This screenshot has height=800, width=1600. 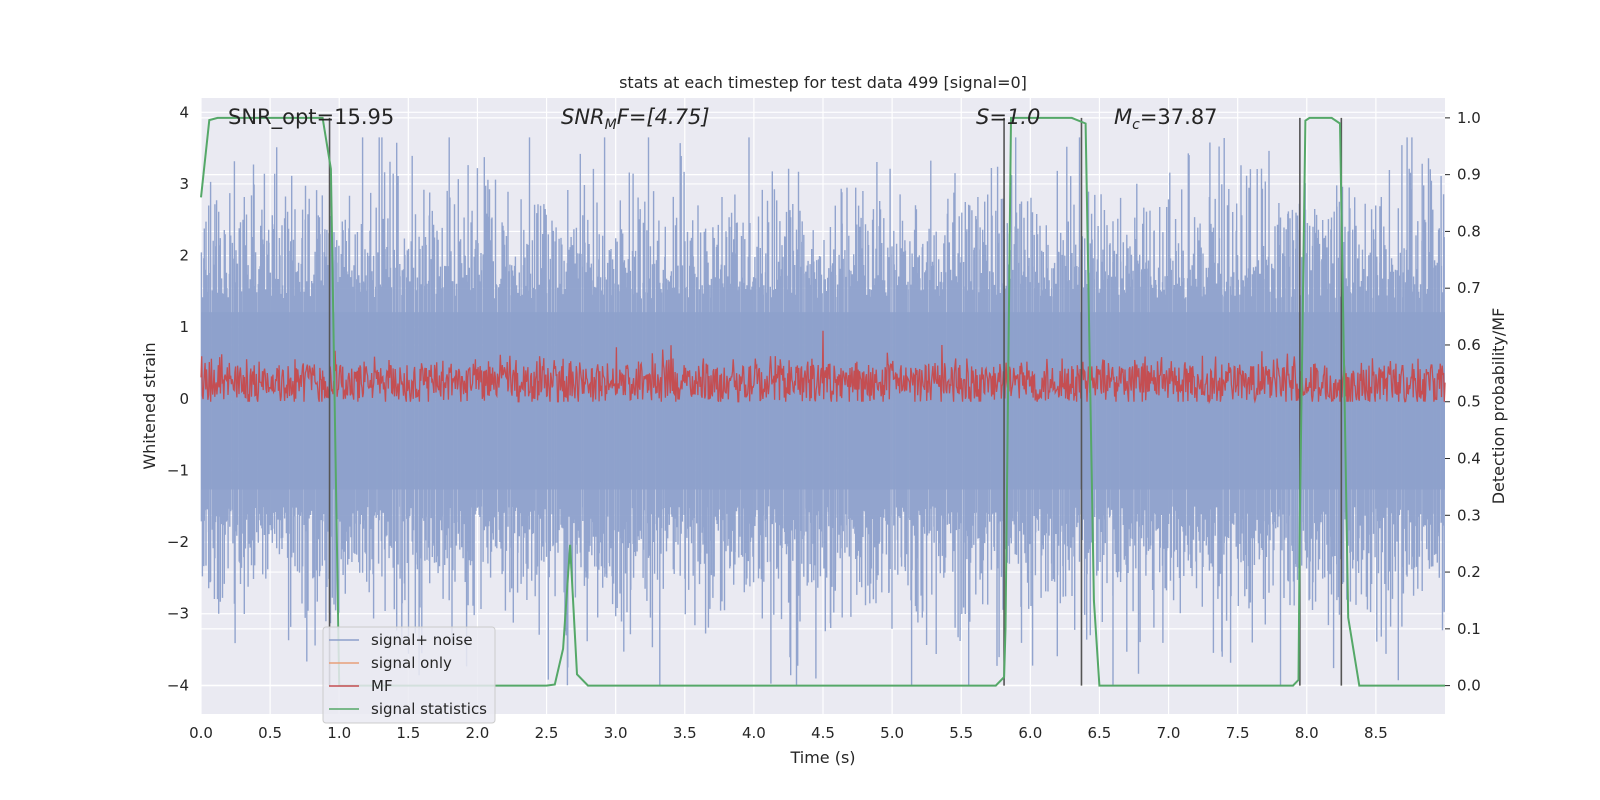 What do you see at coordinates (184, 256) in the screenshot?
I see `y-tick-label-left: 2` at bounding box center [184, 256].